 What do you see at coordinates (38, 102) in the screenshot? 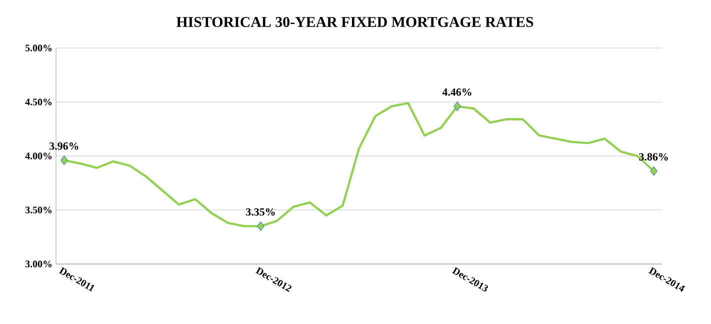
I see `y-tick-label: 4.50%` at bounding box center [38, 102].